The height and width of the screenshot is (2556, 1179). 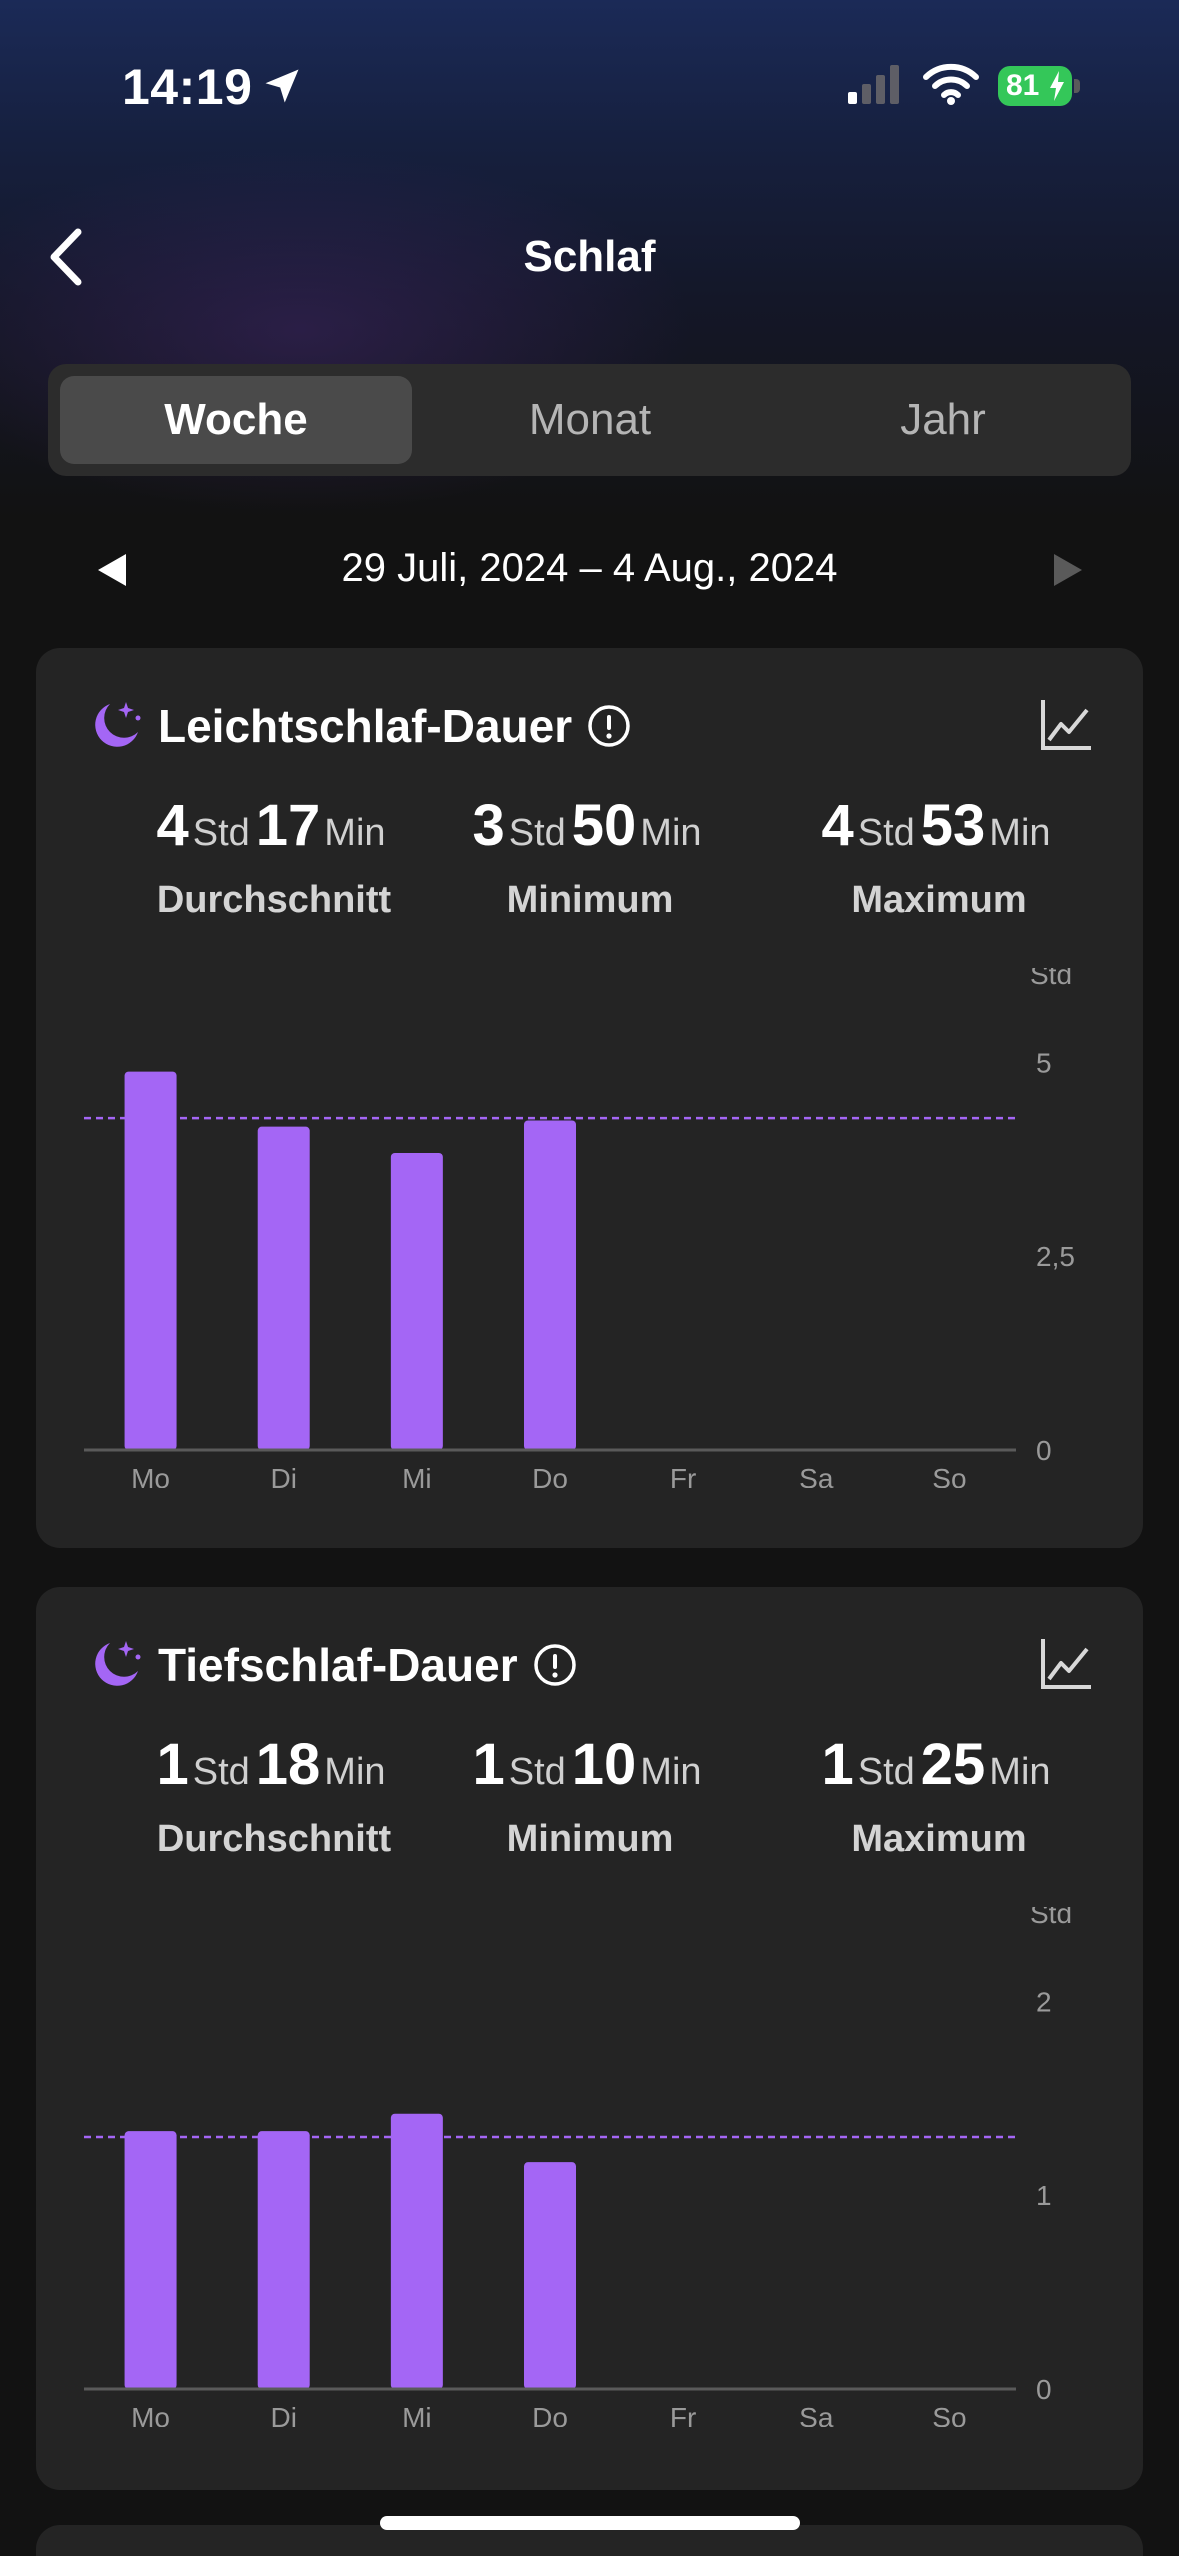 I want to click on tab-woche: Woche, so click(x=236, y=420).